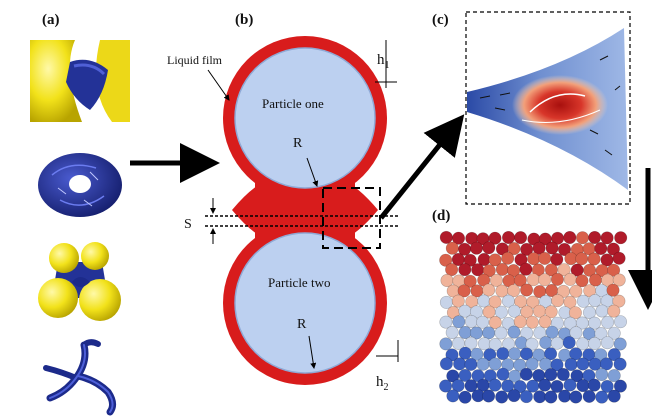 This screenshot has width=652, height=417. Describe the element at coordinates (312, 172) in the screenshot. I see `radius-arrow-top` at that location.